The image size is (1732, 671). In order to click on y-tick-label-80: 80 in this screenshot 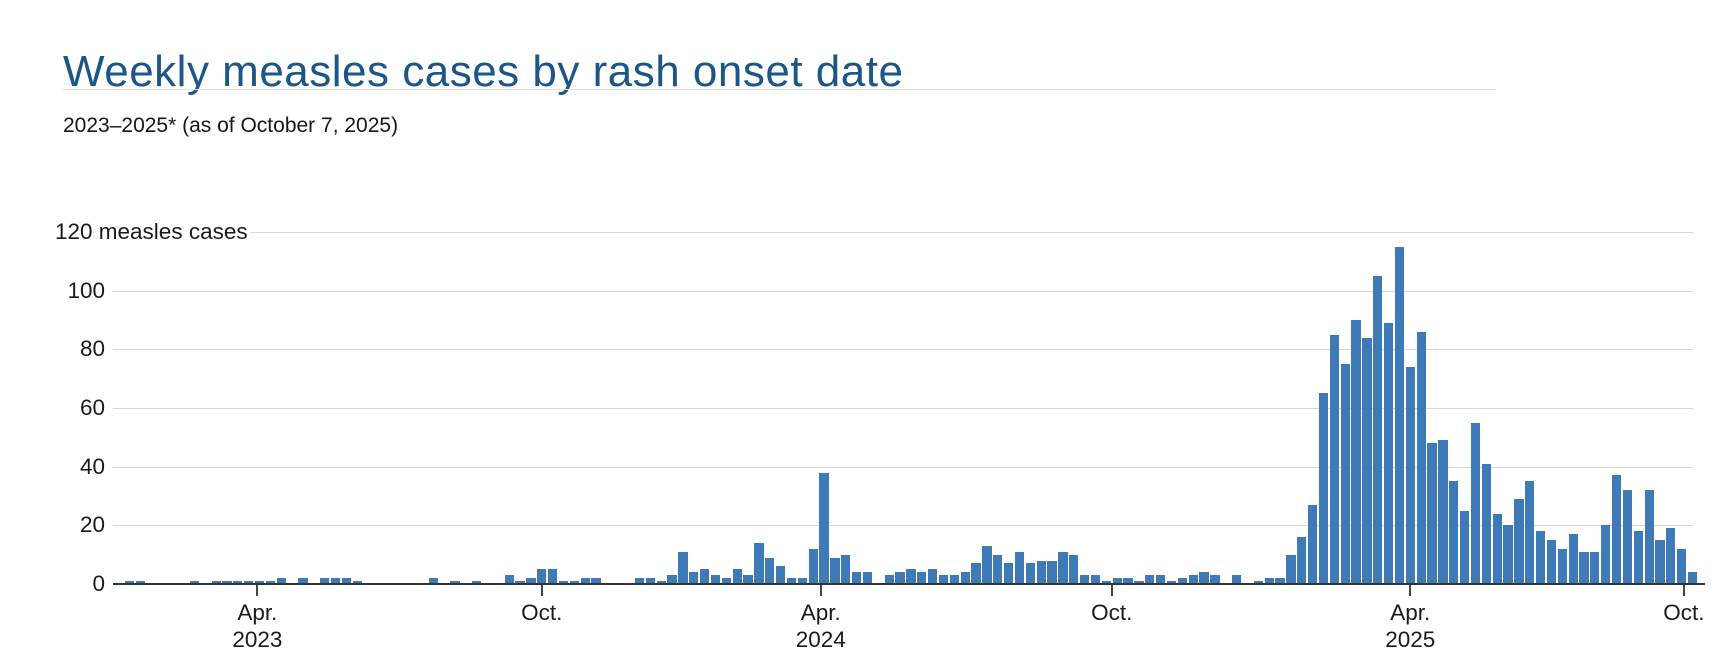, I will do `click(92, 349)`.